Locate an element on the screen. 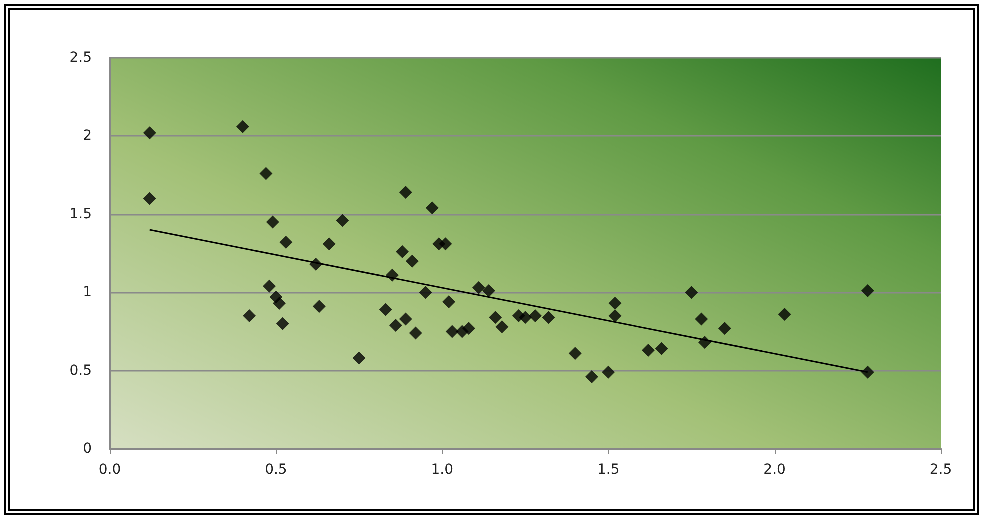  x-tick-label: 1.0 is located at coordinates (442, 470).